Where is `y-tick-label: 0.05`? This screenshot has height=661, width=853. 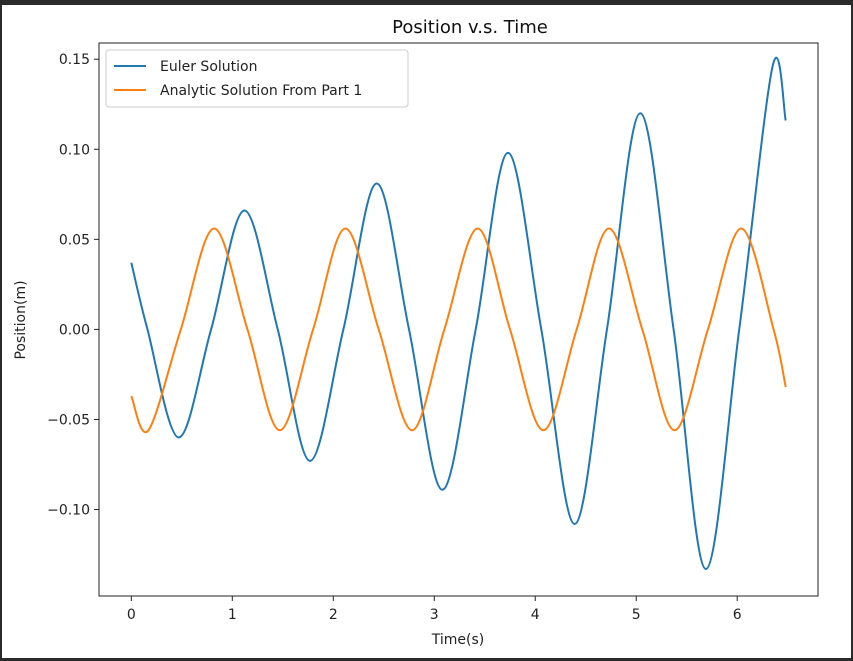
y-tick-label: 0.05 is located at coordinates (74, 240).